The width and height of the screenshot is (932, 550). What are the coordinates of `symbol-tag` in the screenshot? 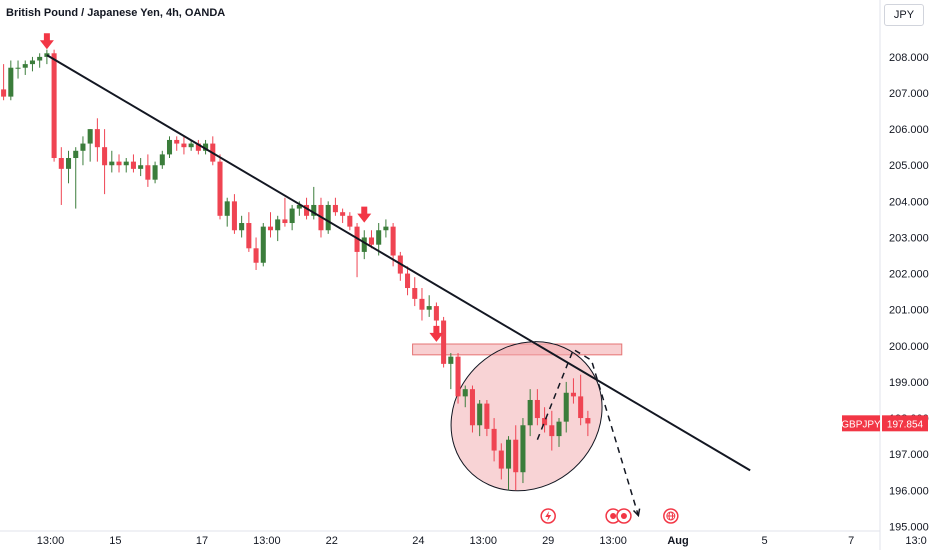 It's located at (861, 423).